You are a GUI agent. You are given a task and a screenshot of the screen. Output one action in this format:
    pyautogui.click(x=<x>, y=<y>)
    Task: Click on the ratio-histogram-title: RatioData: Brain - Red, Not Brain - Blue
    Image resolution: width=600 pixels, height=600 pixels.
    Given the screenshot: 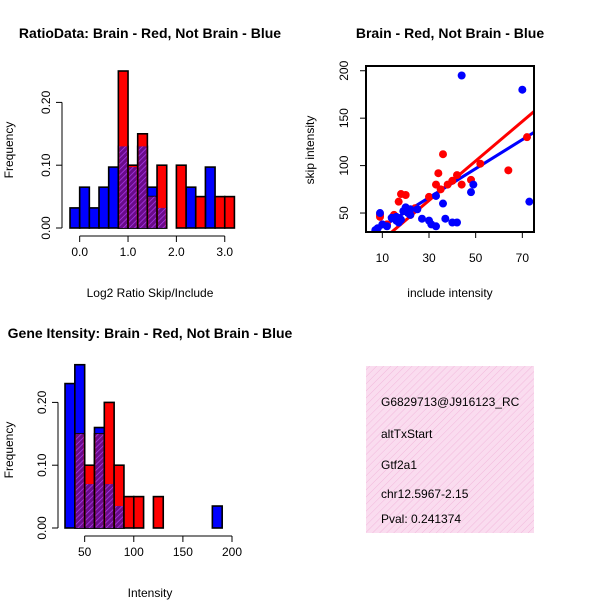 What is the action you would take?
    pyautogui.click(x=150, y=33)
    